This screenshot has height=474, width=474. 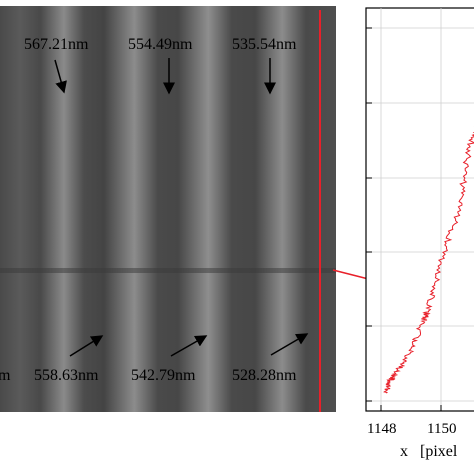 What do you see at coordinates (160, 44) in the screenshot?
I see `label-top-2: 554.49nm` at bounding box center [160, 44].